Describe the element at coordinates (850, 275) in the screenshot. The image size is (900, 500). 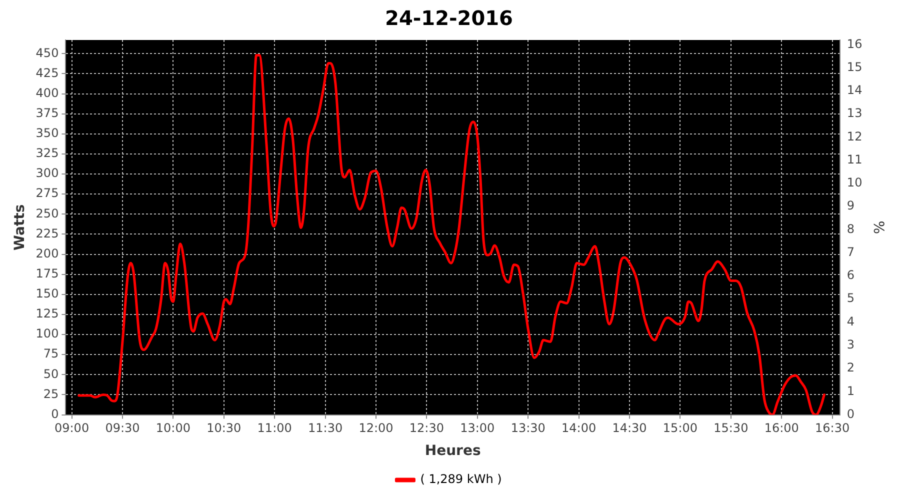
I see `y2-tick-label: 6` at that location.